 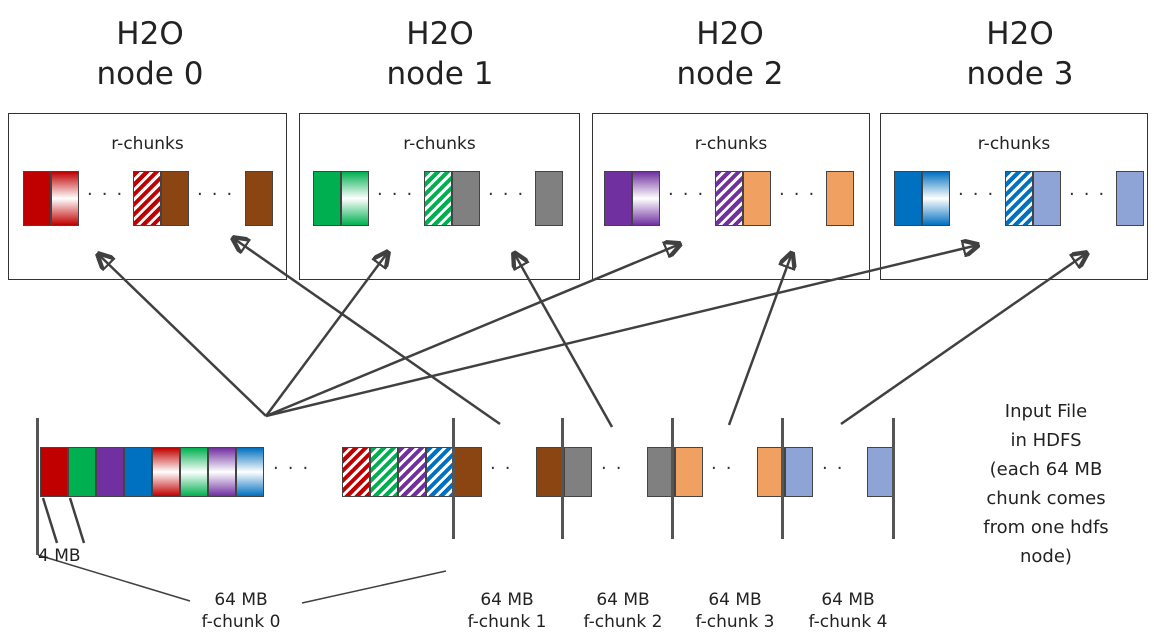 What do you see at coordinates (182, 335) in the screenshot?
I see `arrow-fchunk0-to-node0` at bounding box center [182, 335].